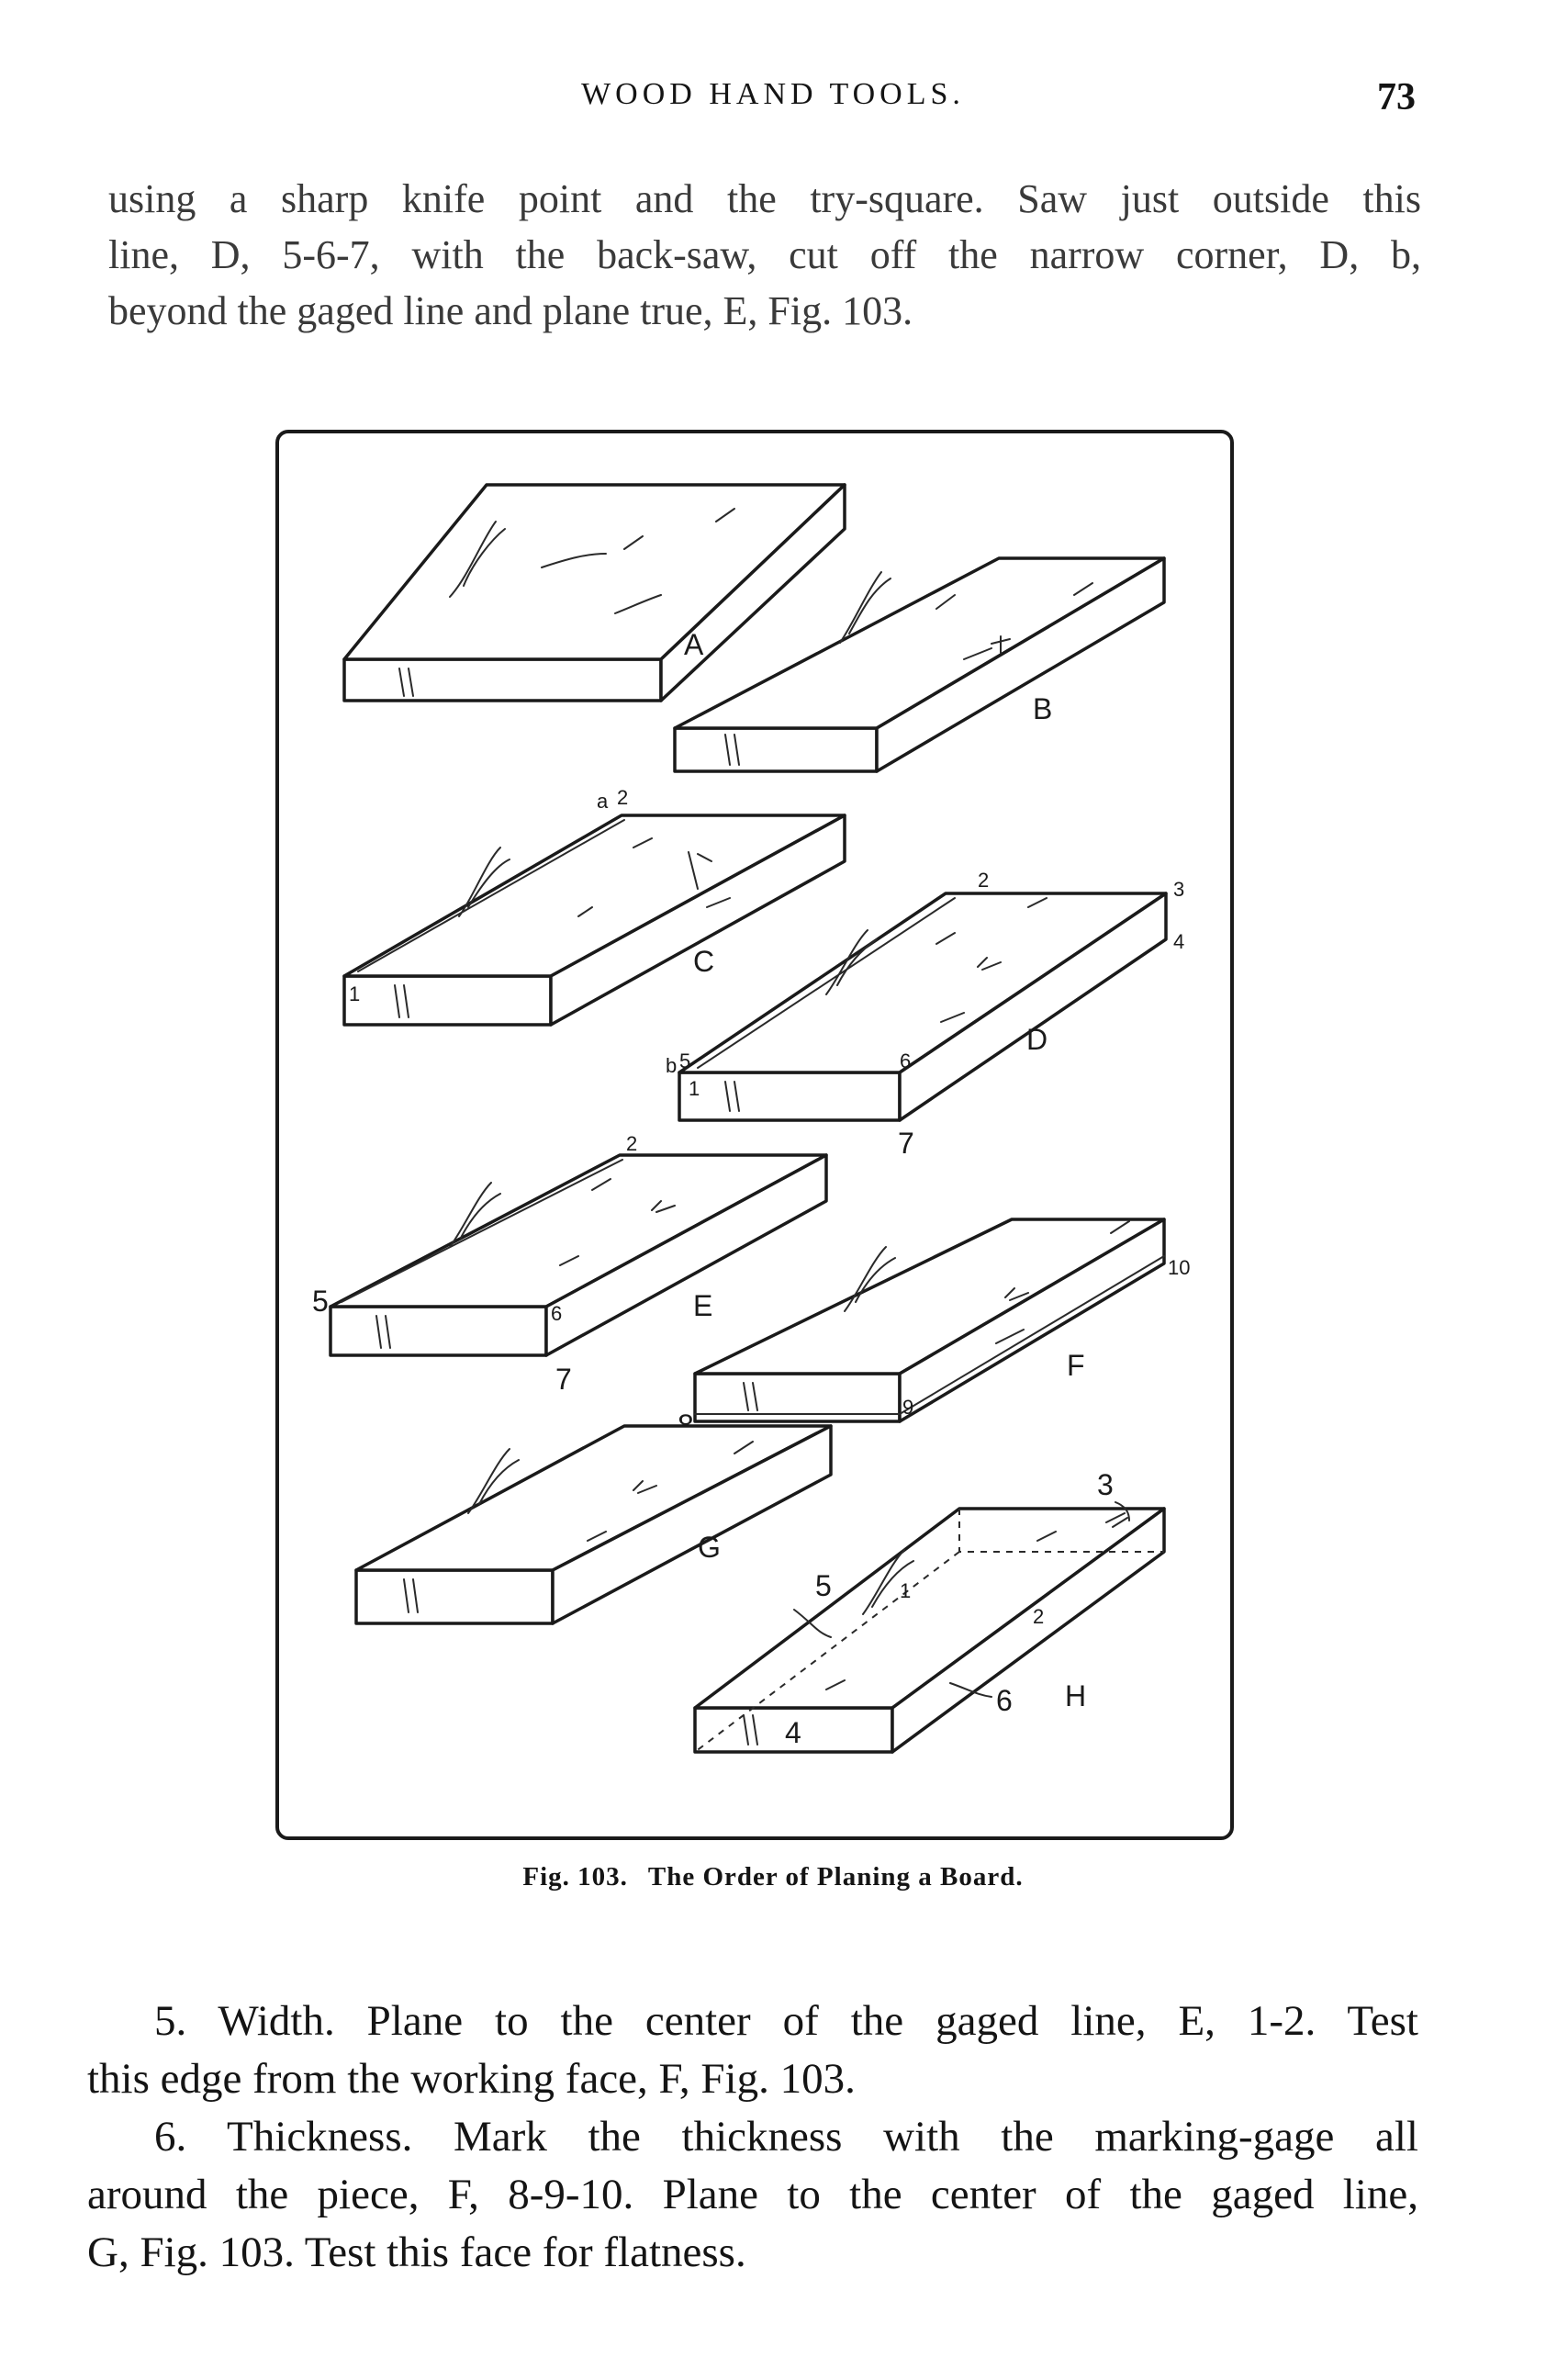  What do you see at coordinates (907, 1407) in the screenshot?
I see `board-mark: 9` at bounding box center [907, 1407].